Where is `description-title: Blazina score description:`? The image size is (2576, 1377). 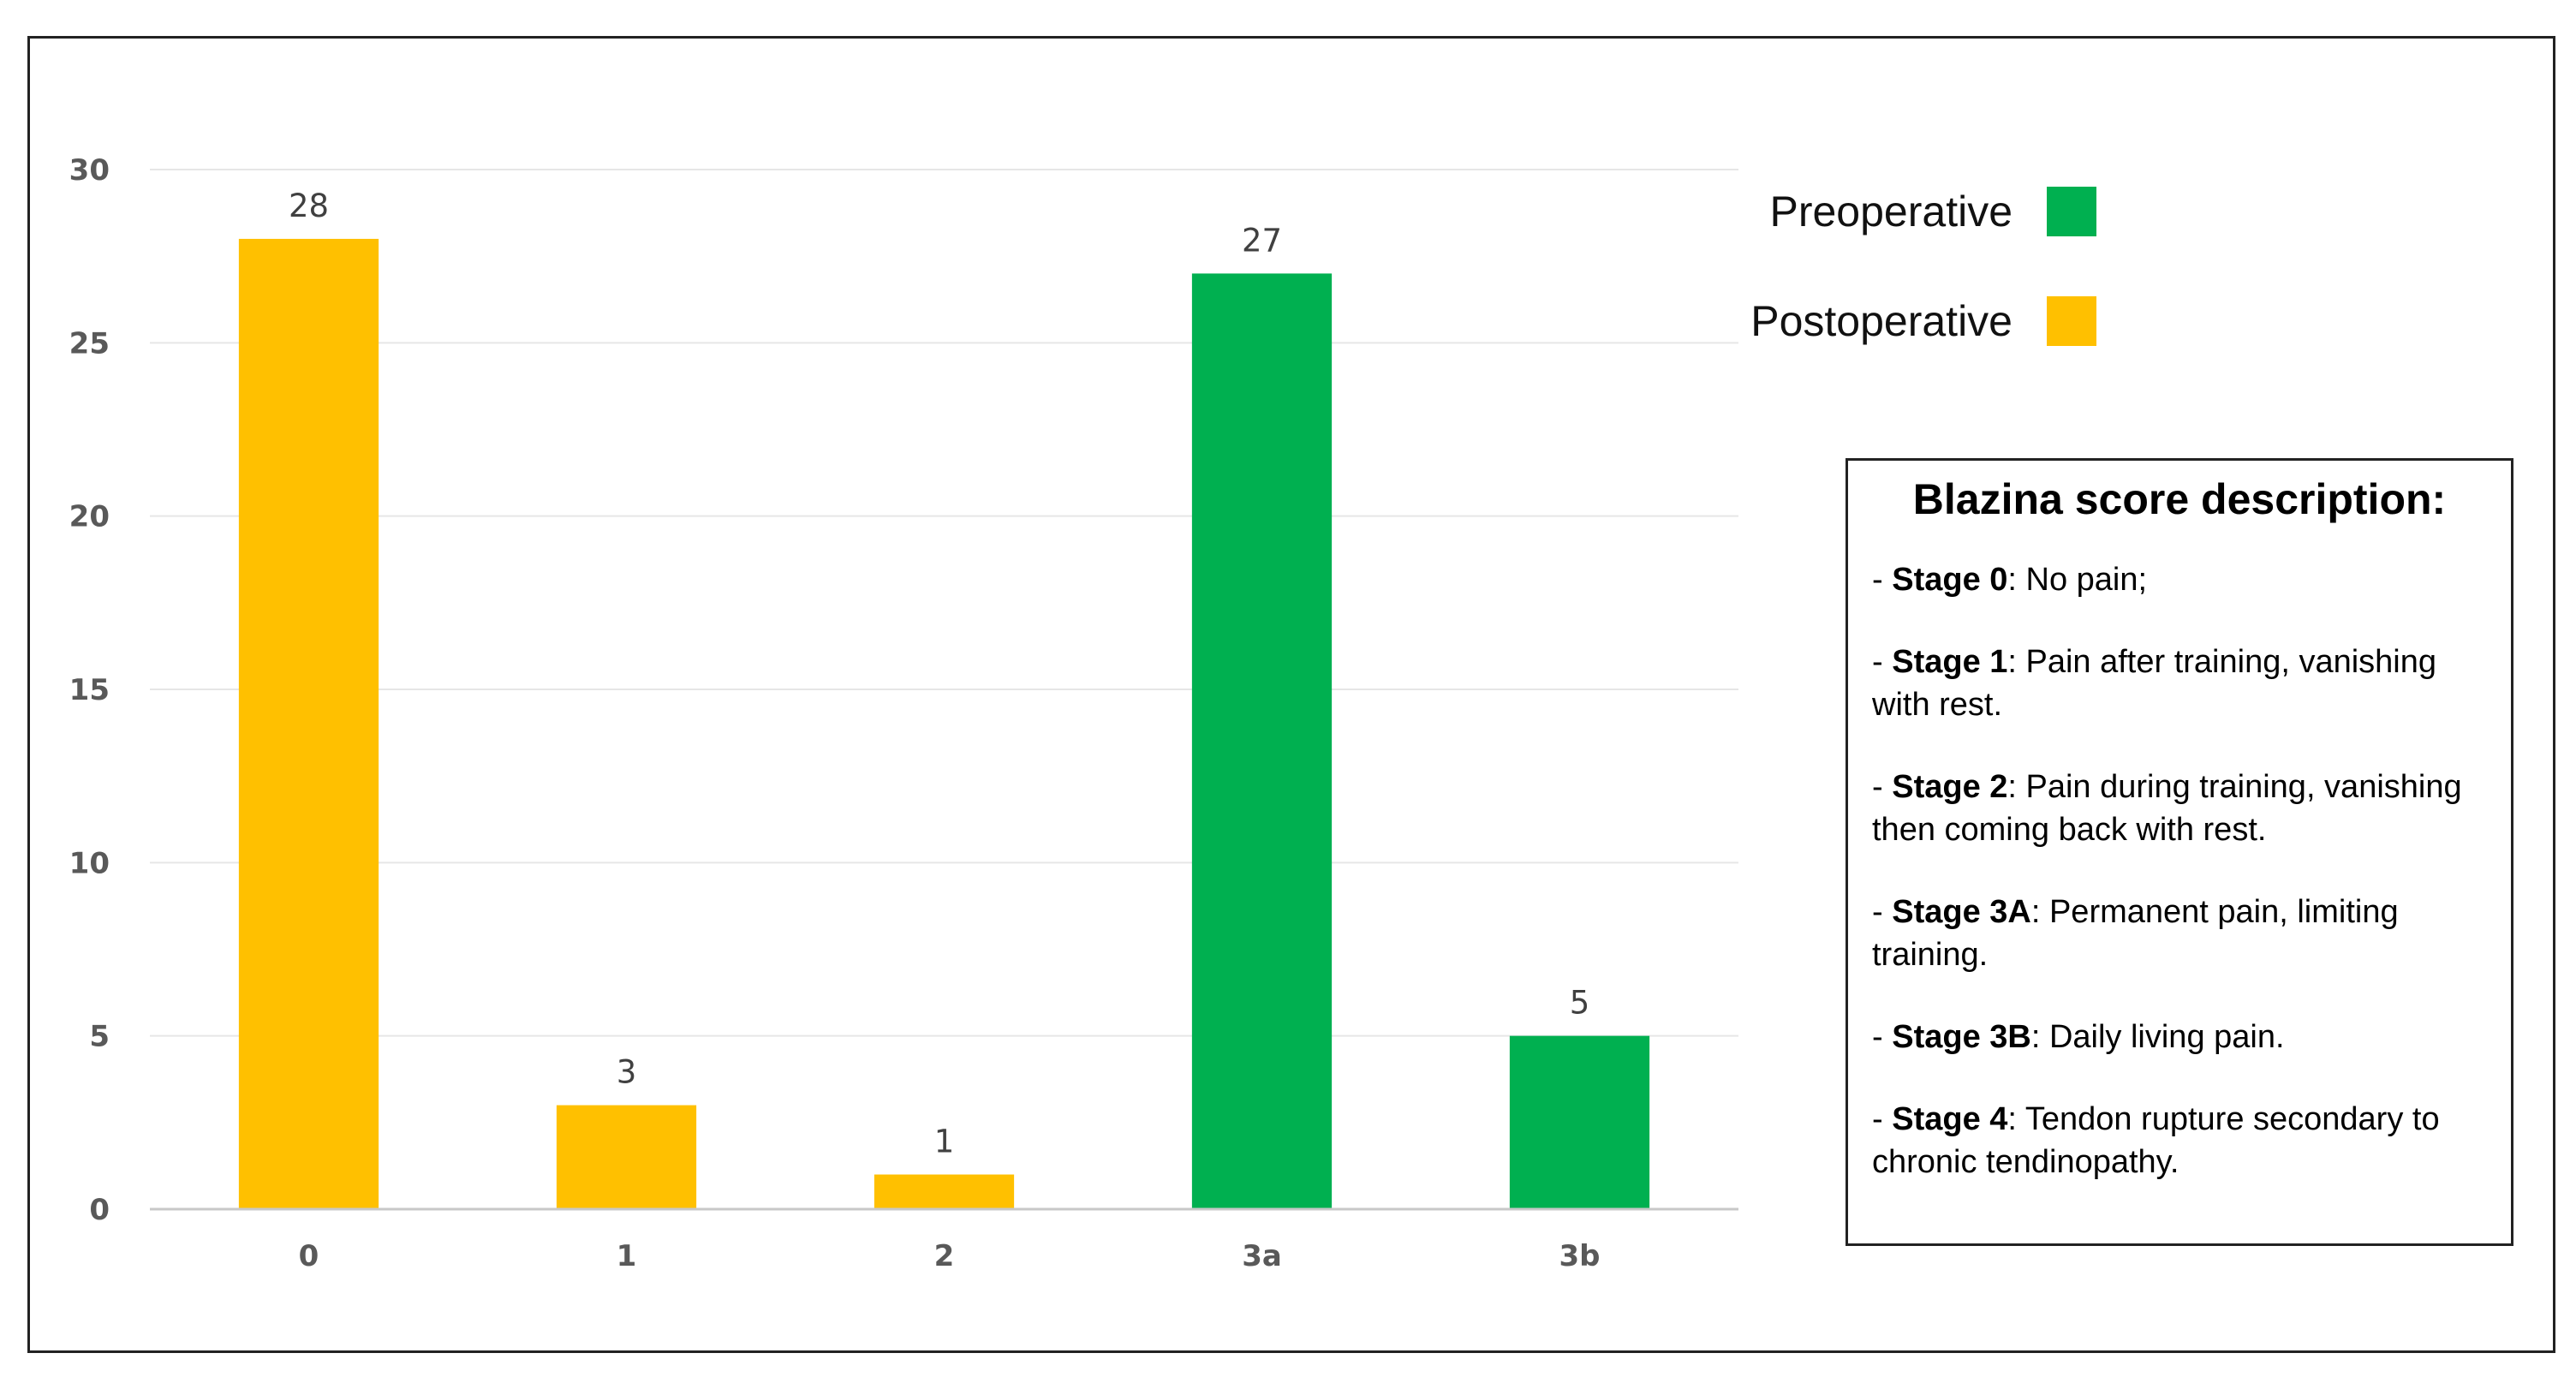
description-title: Blazina score description: is located at coordinates (2180, 499).